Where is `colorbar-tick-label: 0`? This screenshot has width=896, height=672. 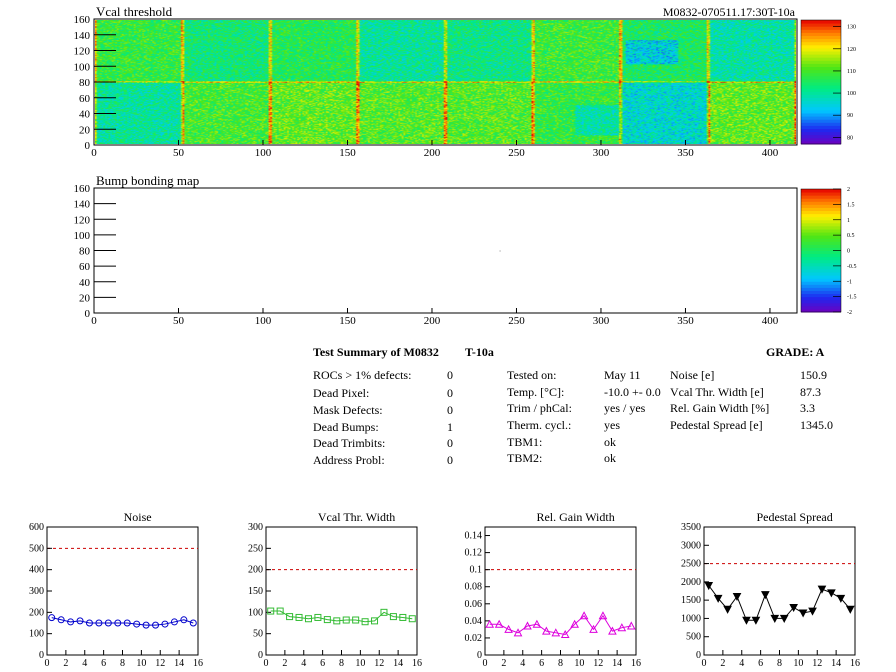 colorbar-tick-label: 0 is located at coordinates (848, 252).